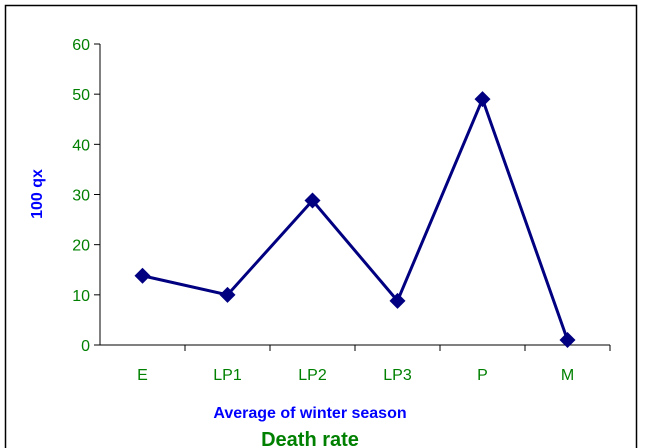 The height and width of the screenshot is (448, 645). I want to click on x-tick-label: LP3, so click(397, 375).